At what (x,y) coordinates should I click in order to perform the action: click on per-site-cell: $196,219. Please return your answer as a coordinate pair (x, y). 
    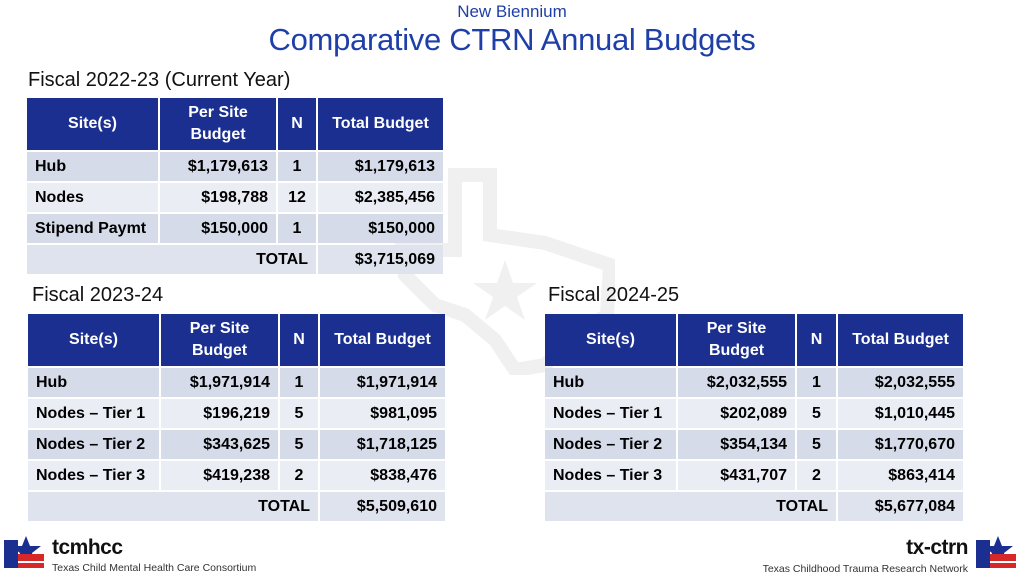
    Looking at the image, I should click on (219, 413).